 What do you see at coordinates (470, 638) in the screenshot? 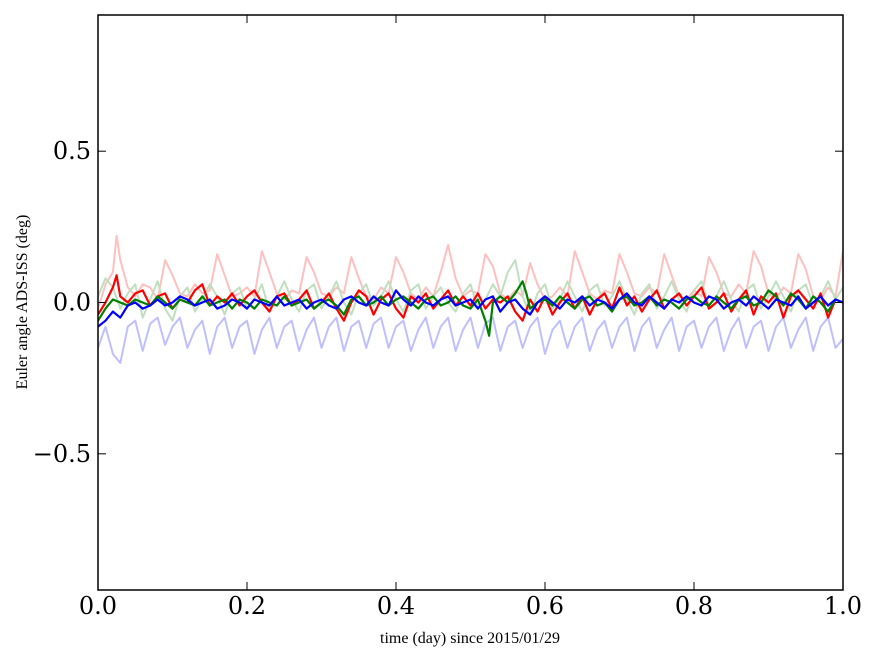
I see `x-axis-title: time (day) since 2015/01/29` at bounding box center [470, 638].